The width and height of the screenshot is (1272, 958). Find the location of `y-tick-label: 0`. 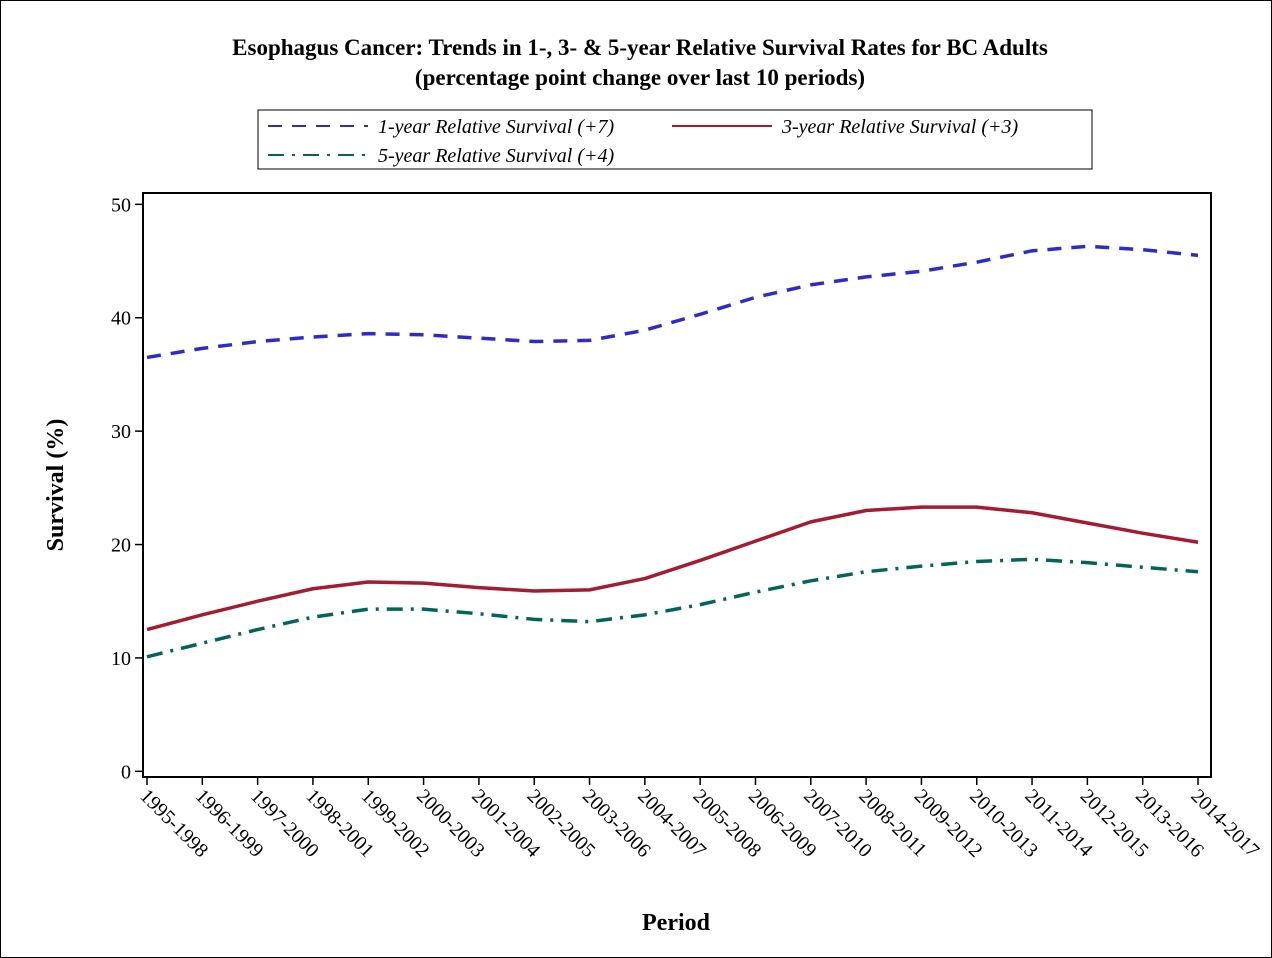

y-tick-label: 0 is located at coordinates (126, 772).